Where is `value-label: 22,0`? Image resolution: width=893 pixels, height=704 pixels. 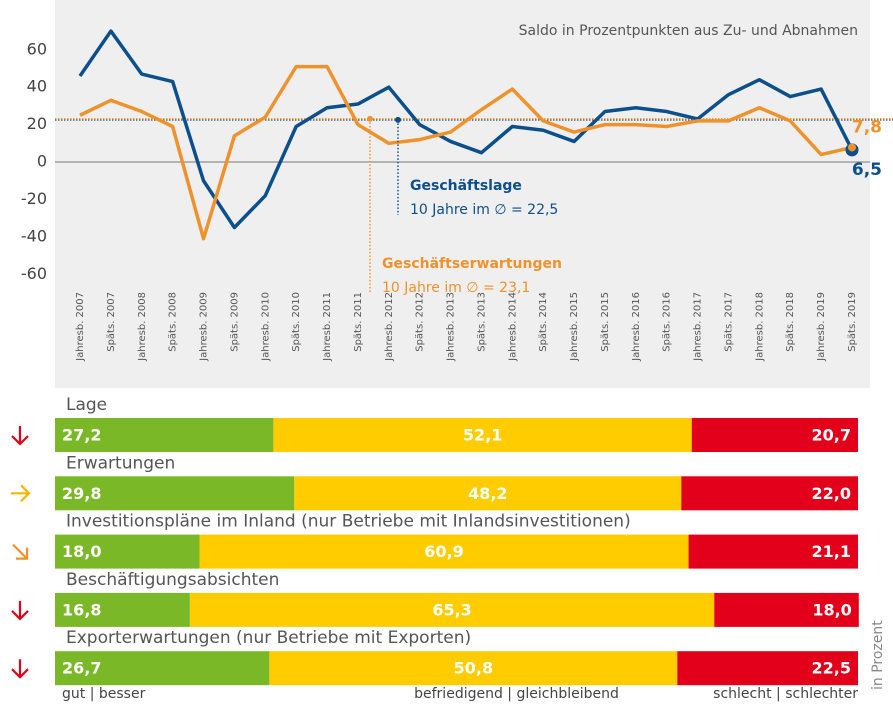
value-label: 22,0 is located at coordinates (831, 493).